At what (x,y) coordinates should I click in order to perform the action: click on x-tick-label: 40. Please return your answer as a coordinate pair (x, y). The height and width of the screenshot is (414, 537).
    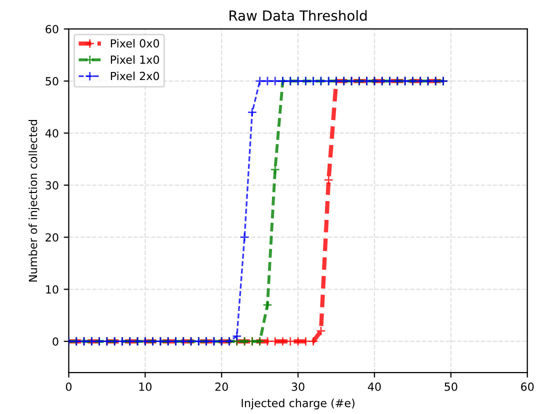
    Looking at the image, I should click on (374, 386).